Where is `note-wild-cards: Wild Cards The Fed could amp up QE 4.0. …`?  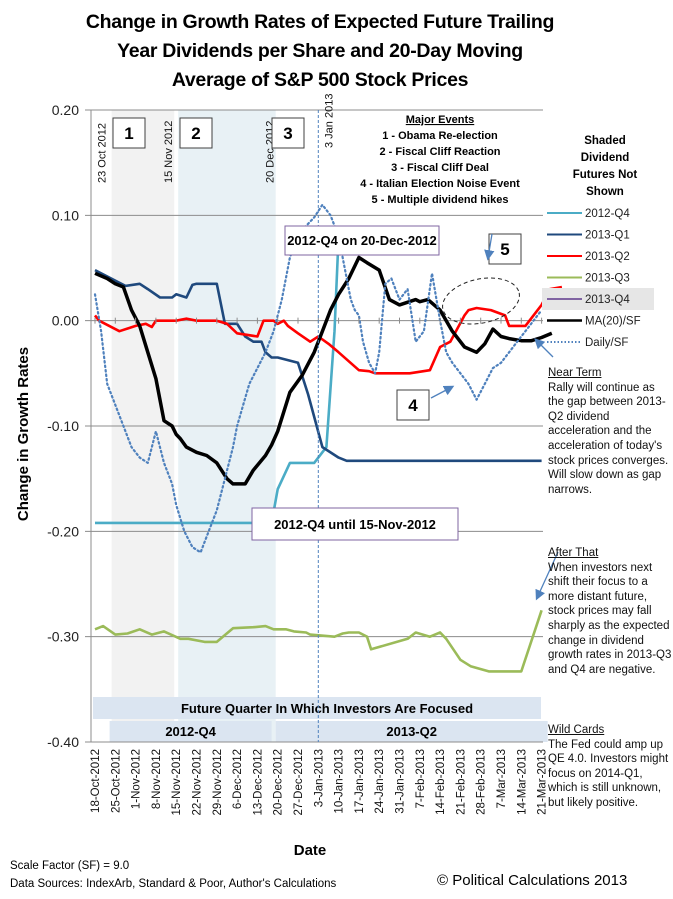
note-wild-cards: Wild Cards The Fed could amp up QE 4.0. … is located at coordinates (610, 767).